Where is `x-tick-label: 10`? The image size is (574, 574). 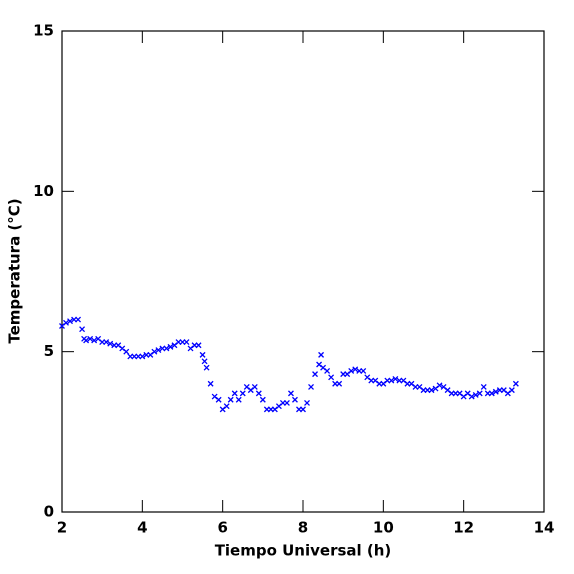
x-tick-label: 10 is located at coordinates (383, 528).